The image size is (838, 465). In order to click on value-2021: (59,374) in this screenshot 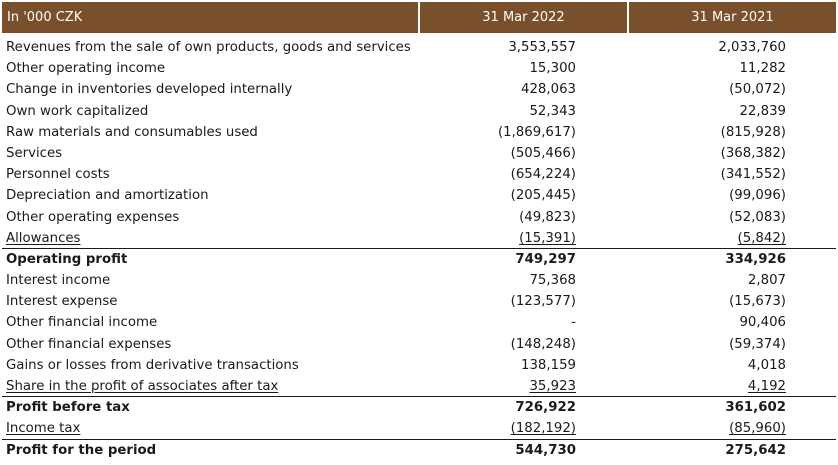, I will do `click(757, 344)`.